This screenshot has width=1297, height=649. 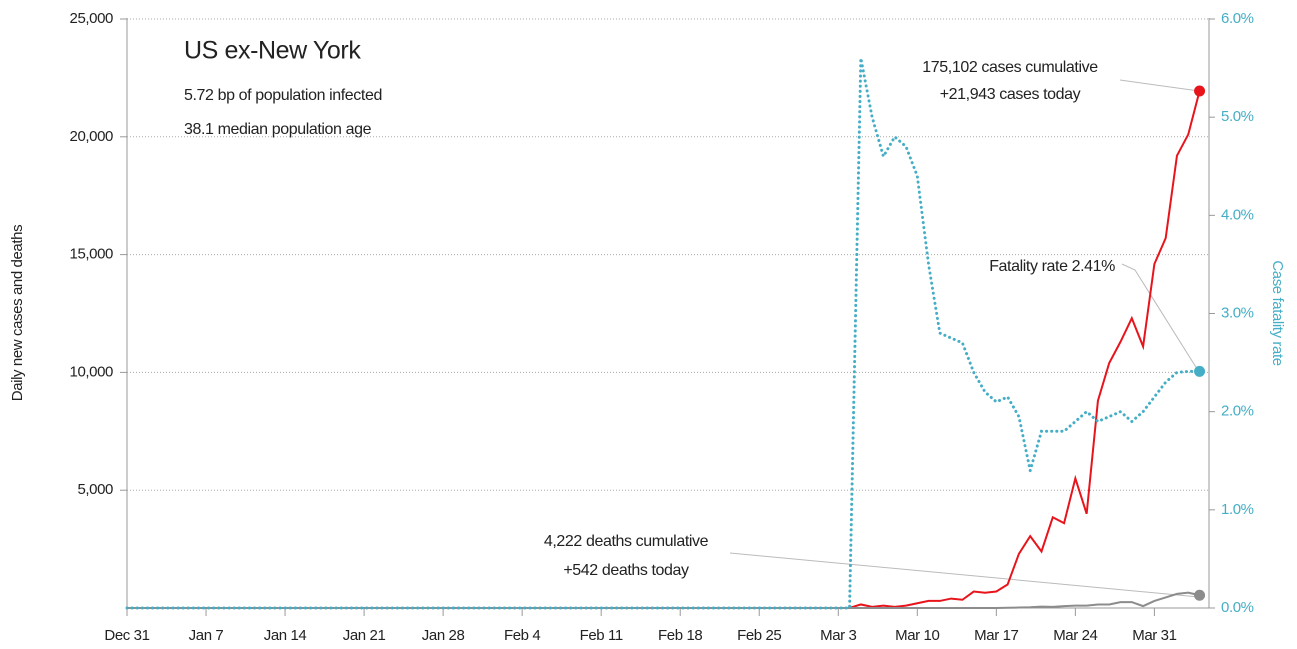 I want to click on y2-axis-label: Case fatality rate, so click(x=1277, y=312).